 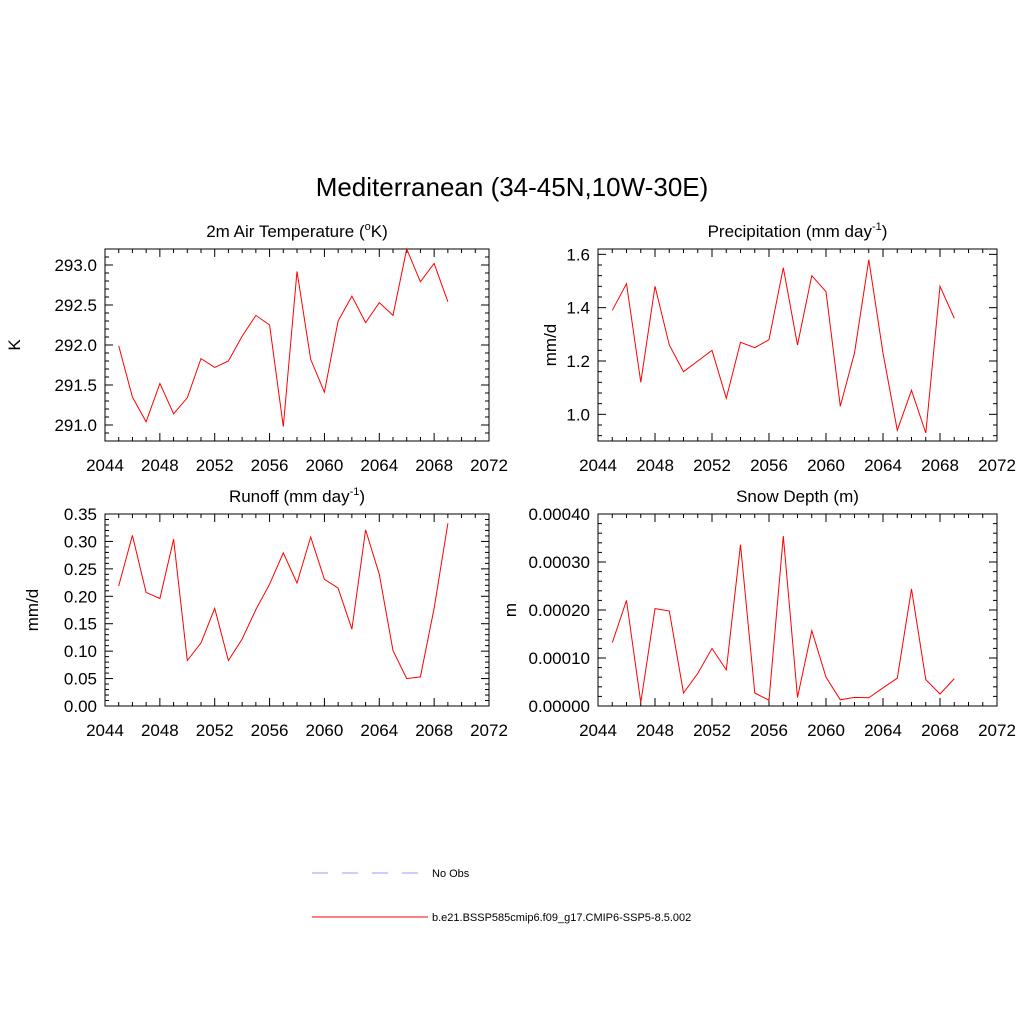 I want to click on snow-depth-xtick-label: 2064, so click(x=883, y=730).